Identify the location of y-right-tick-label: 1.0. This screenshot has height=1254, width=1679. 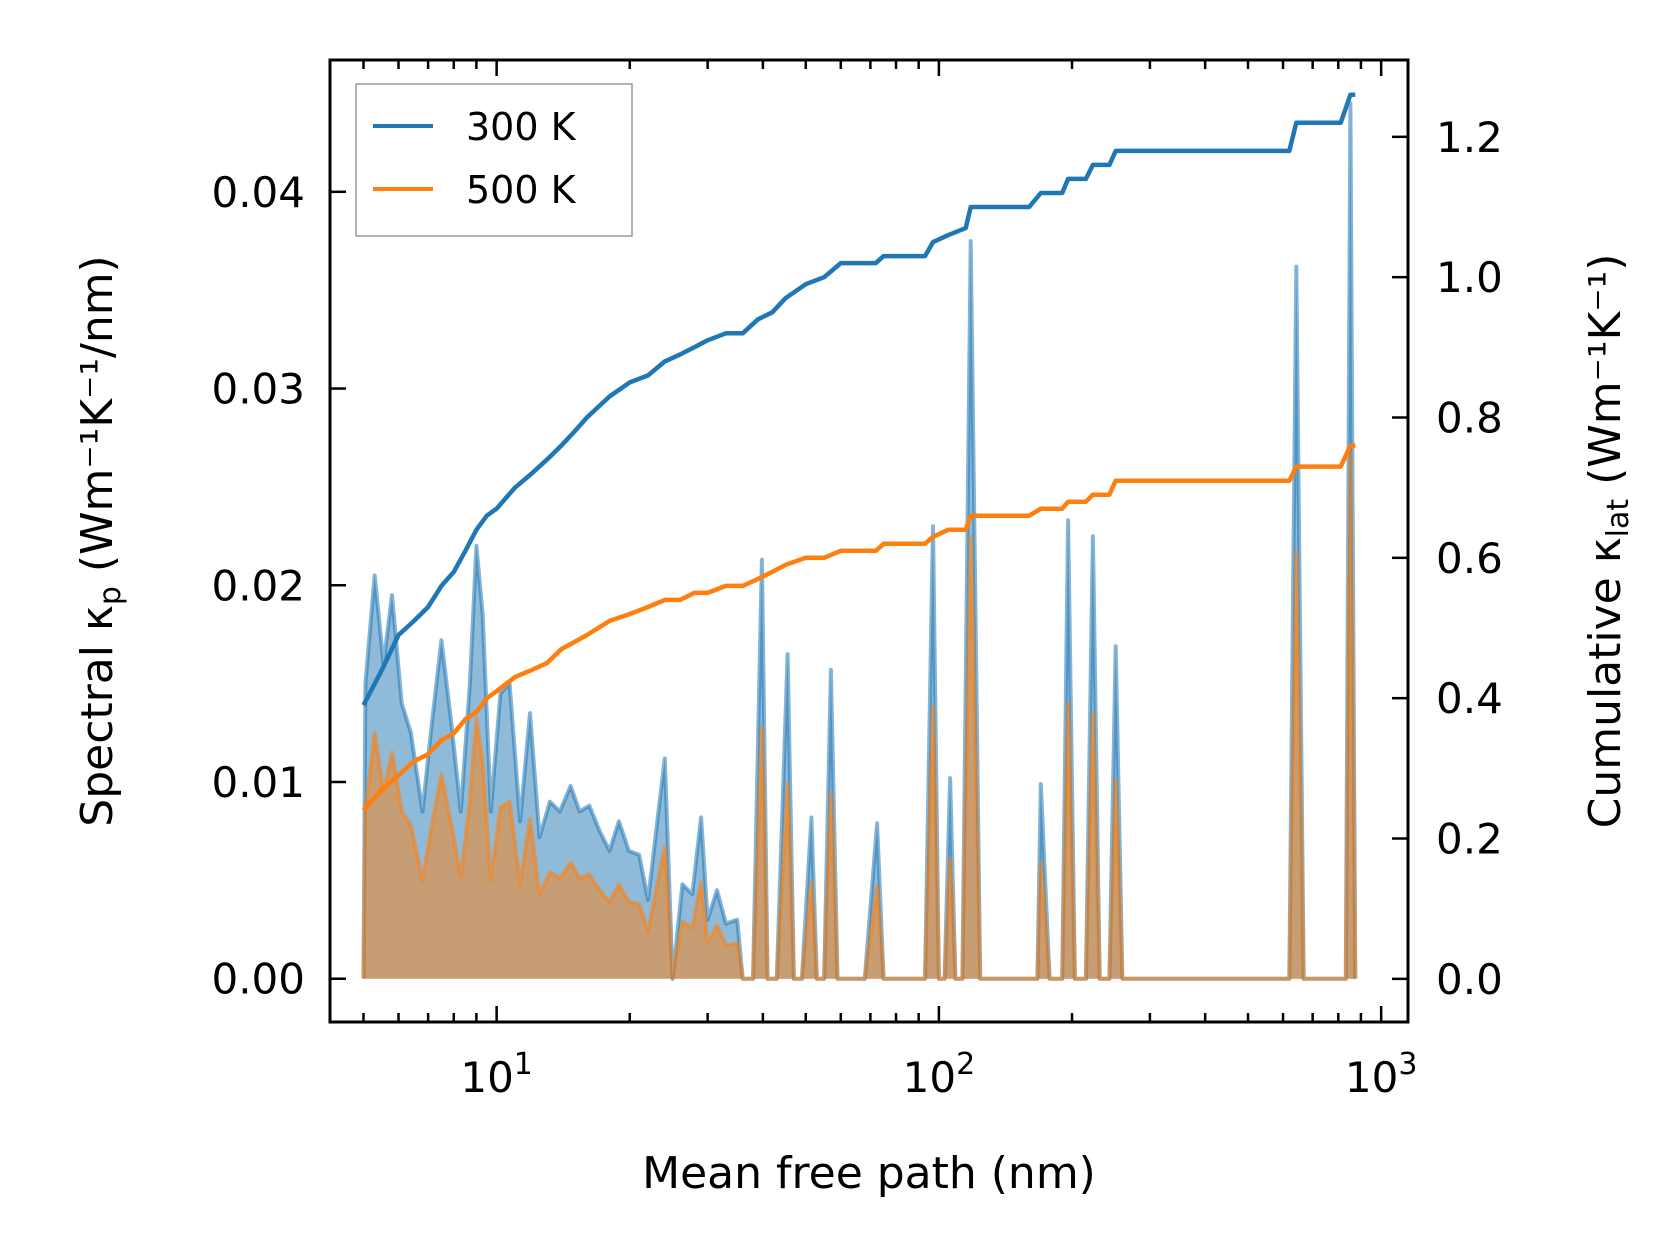
(1469, 277).